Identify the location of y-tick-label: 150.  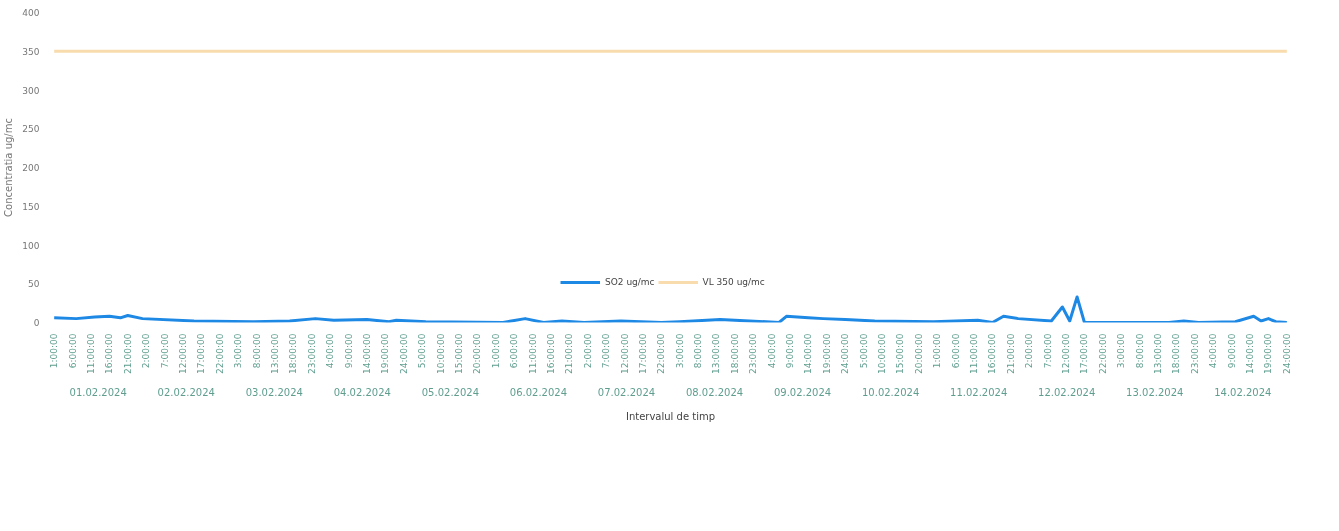
(31, 206).